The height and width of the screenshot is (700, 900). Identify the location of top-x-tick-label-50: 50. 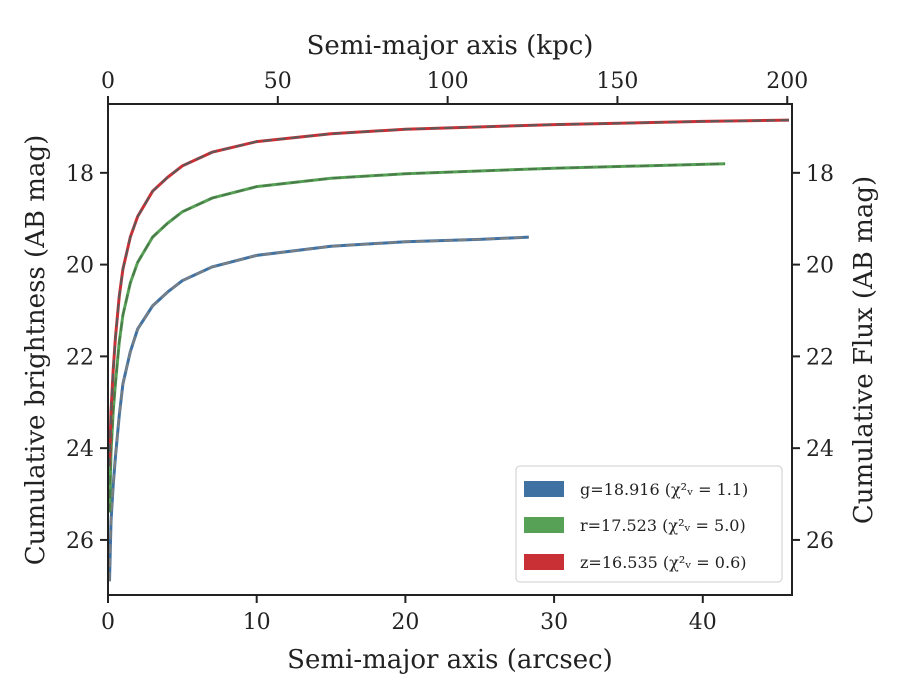
(278, 81).